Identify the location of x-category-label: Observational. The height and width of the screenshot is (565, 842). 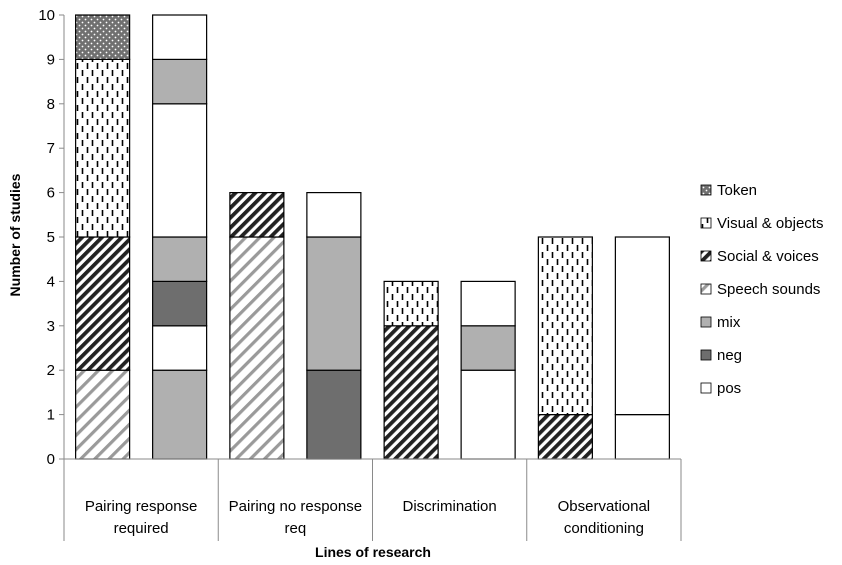
(604, 506).